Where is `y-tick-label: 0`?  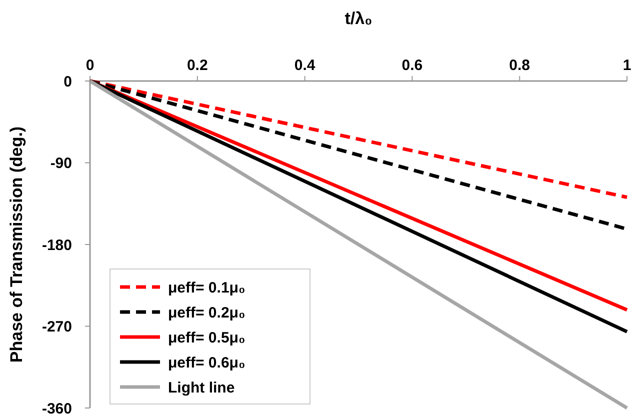 y-tick-label: 0 is located at coordinates (68, 81).